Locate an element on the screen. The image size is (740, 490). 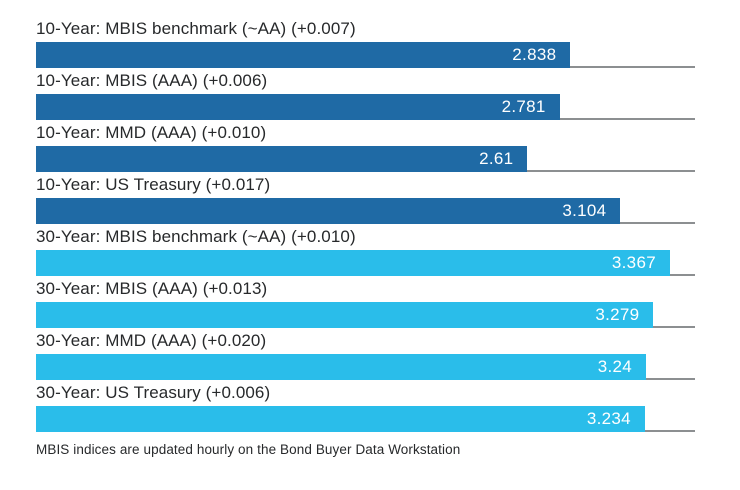
chart-row: 30-Year: MMD (AAA) (+0.020) 3.24 is located at coordinates (365, 355).